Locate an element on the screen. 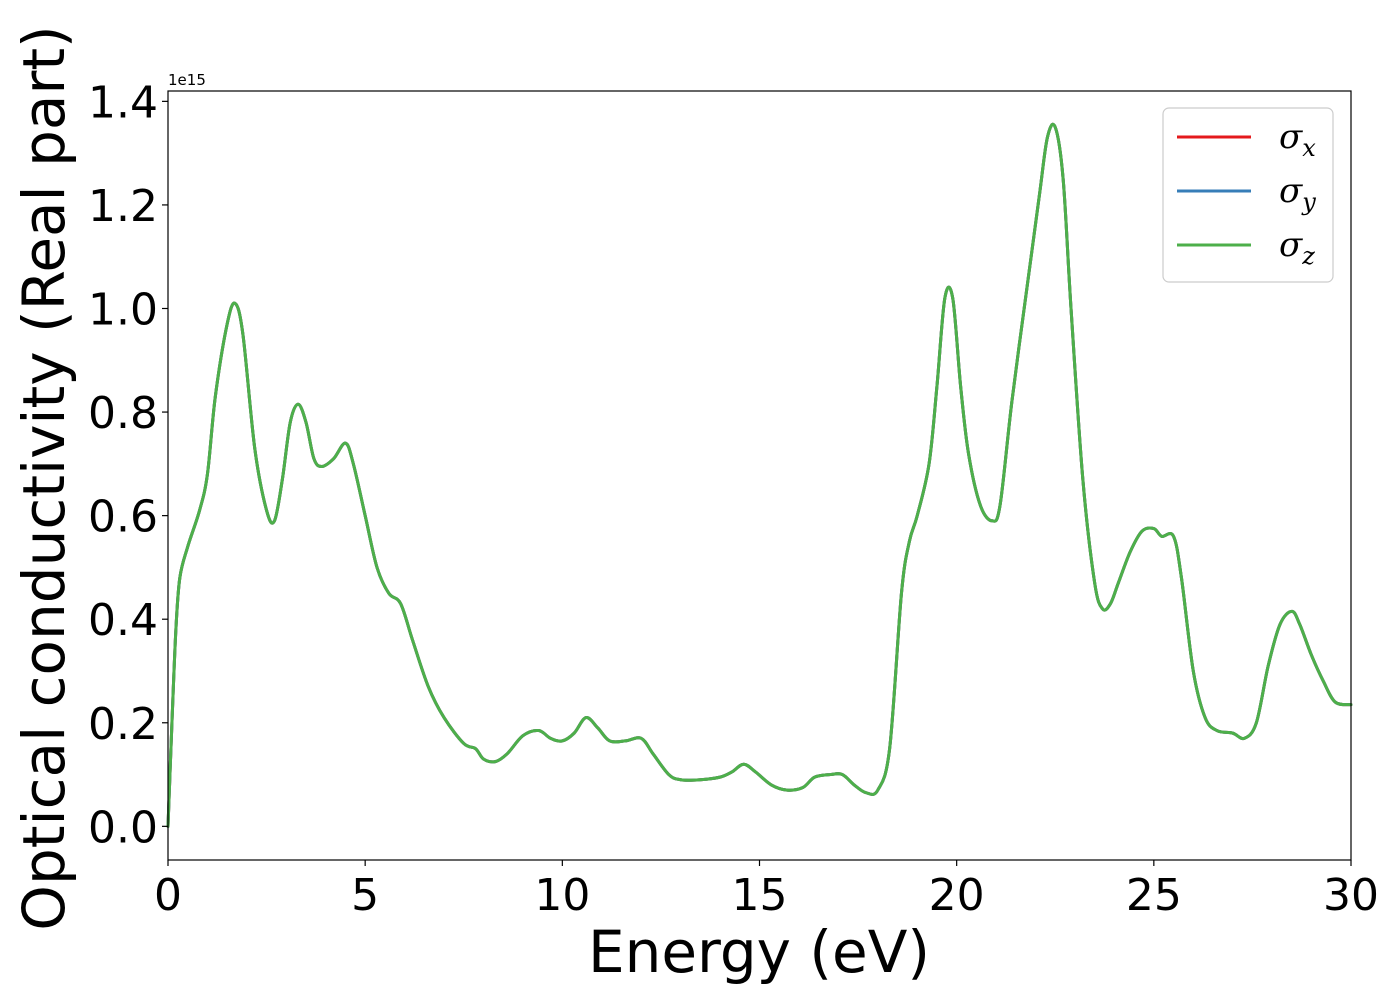  x-axis-ticks: 0 5 10 15 20 25 30 is located at coordinates (766, 890).